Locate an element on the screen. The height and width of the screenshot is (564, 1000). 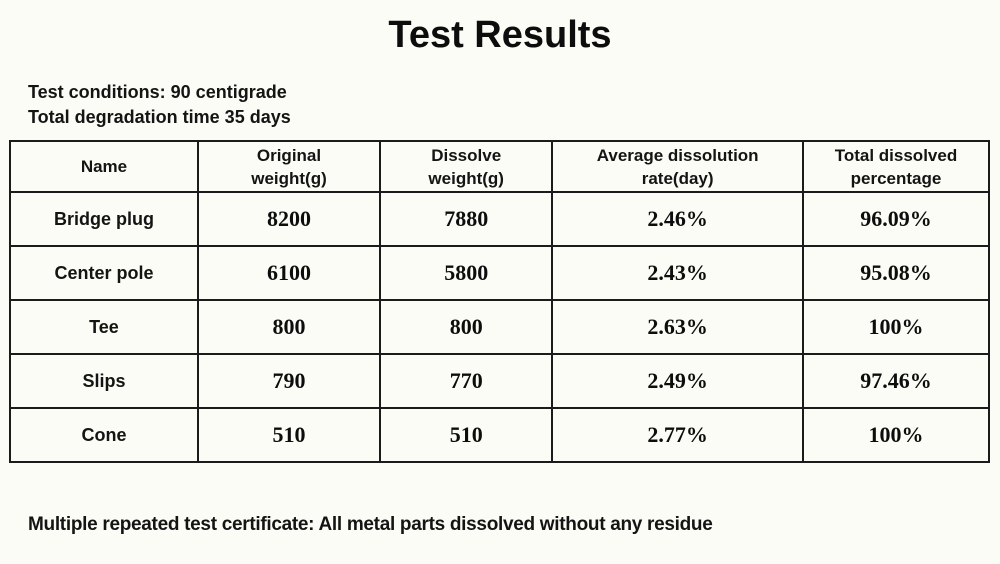
cell-original-weight: 800 is located at coordinates (289, 327).